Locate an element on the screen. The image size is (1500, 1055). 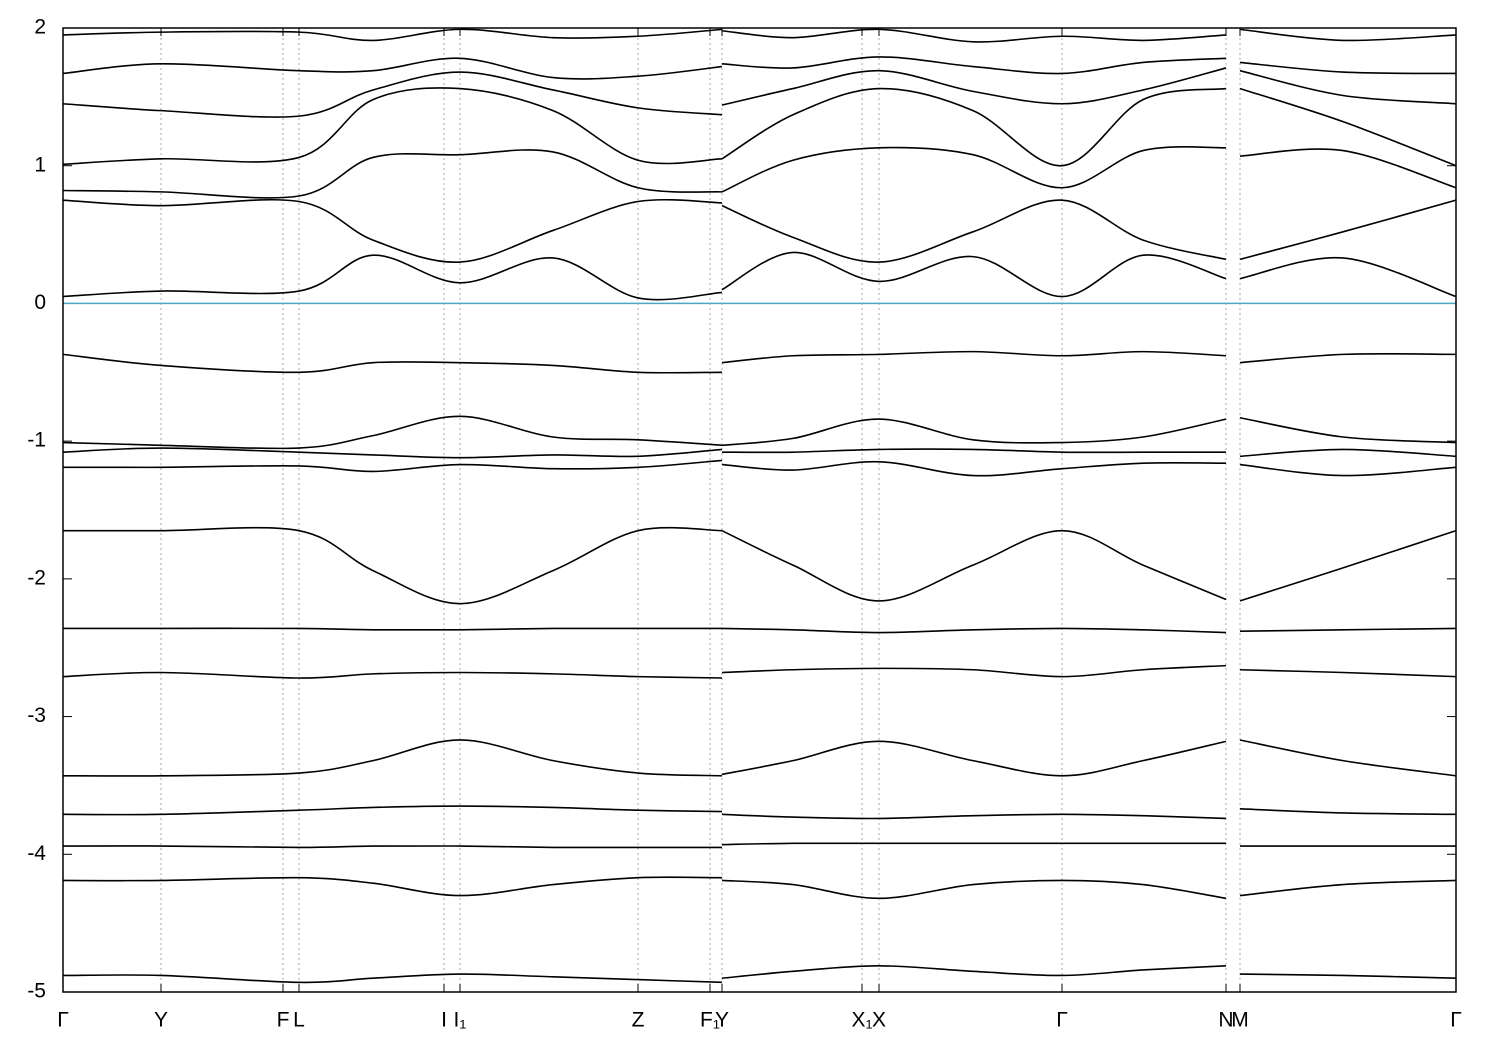
y-tick-label: 1 is located at coordinates (40, 164).